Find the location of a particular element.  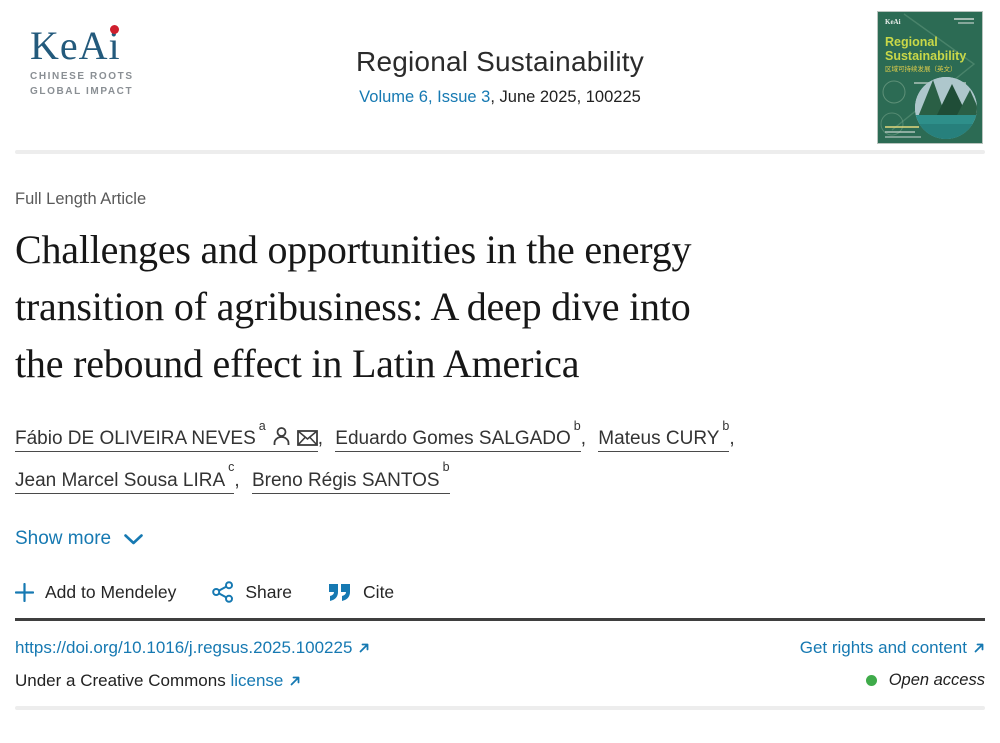

journal-cover-art: KeAi Regional Sustainability 区域可持续发展（英文） is located at coordinates (930, 77).